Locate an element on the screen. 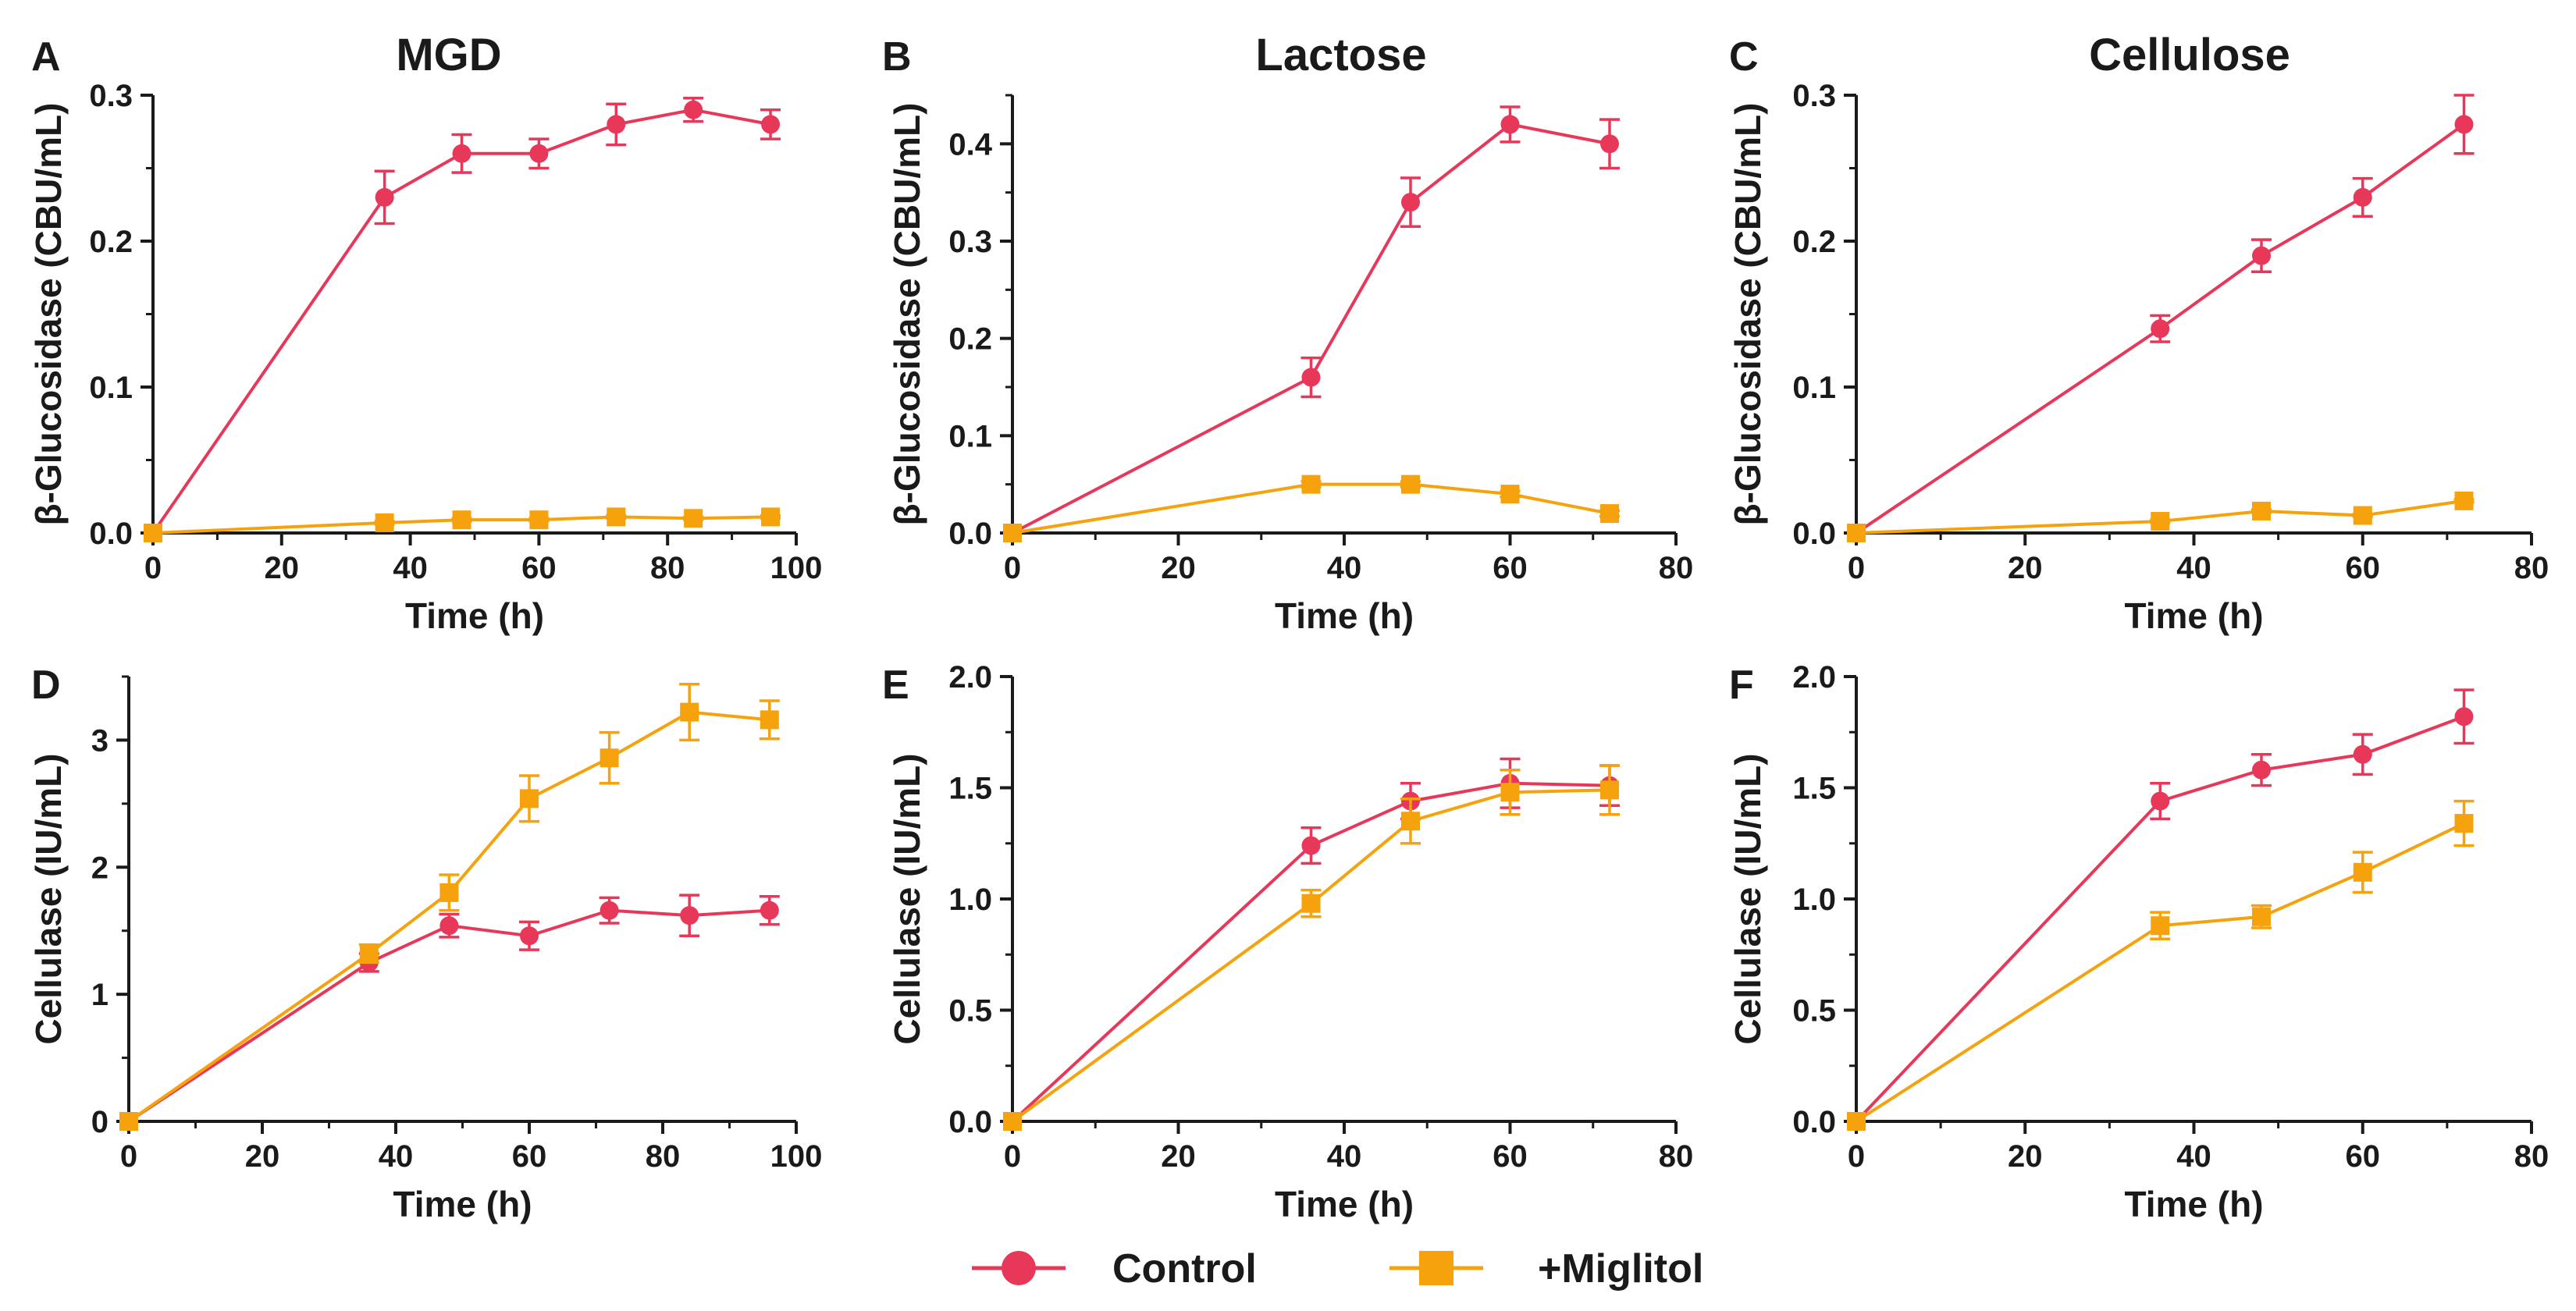 The width and height of the screenshot is (2576, 1311). panel-d-x-tick-label: 40 is located at coordinates (396, 1156).